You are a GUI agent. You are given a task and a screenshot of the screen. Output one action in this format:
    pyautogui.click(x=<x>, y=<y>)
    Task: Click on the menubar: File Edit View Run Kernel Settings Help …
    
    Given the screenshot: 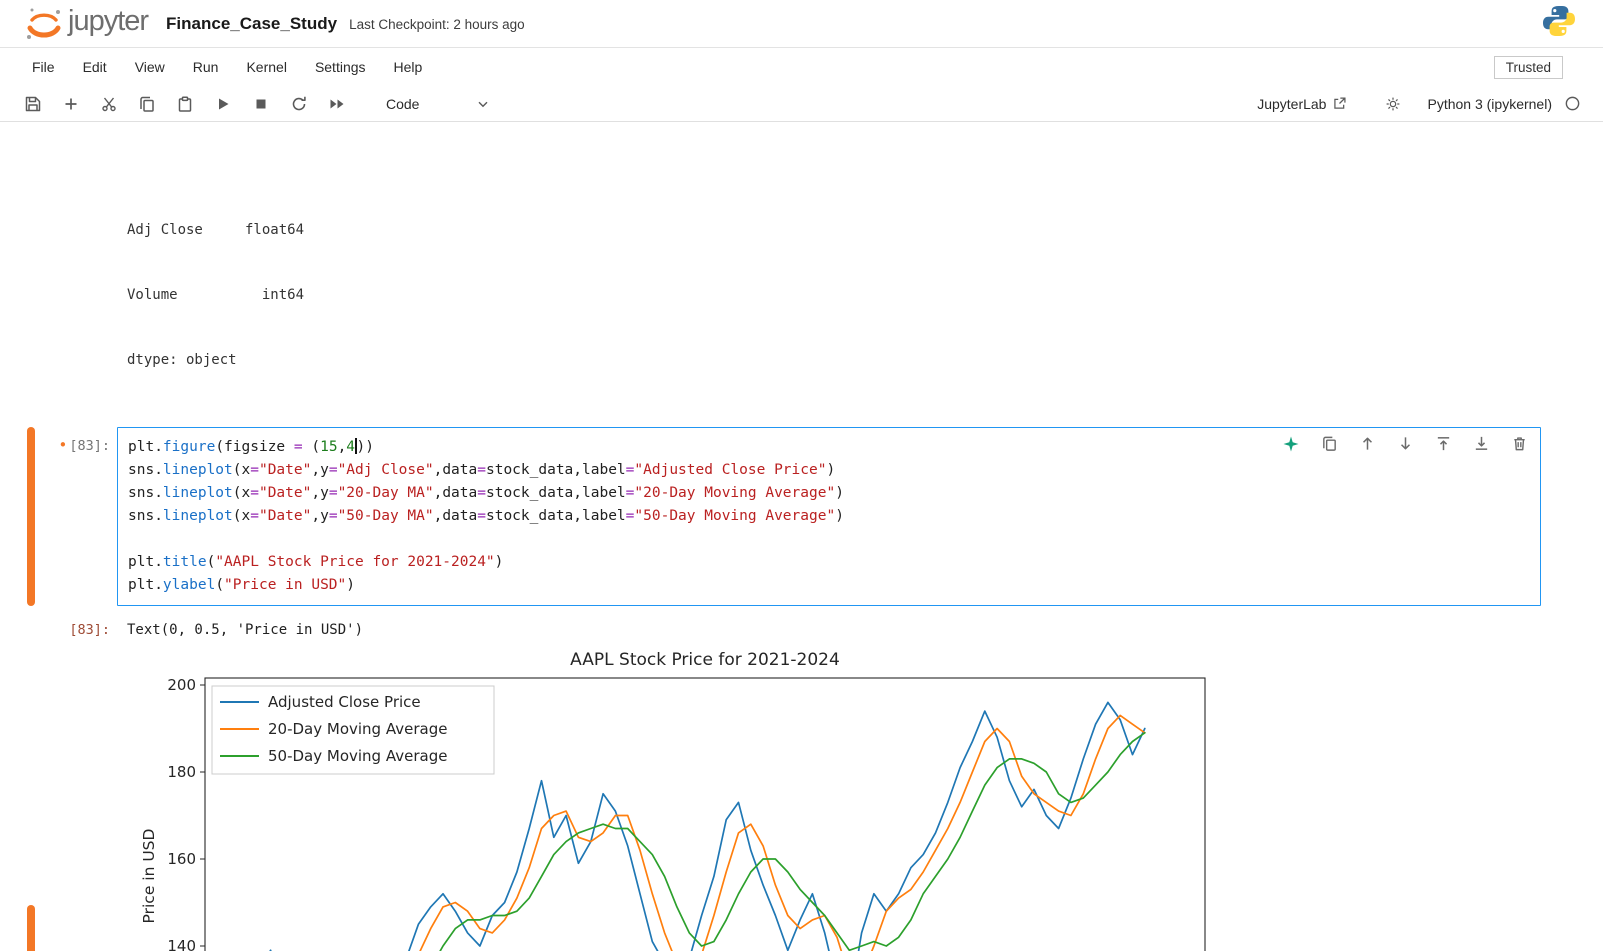 What is the action you would take?
    pyautogui.click(x=801, y=67)
    